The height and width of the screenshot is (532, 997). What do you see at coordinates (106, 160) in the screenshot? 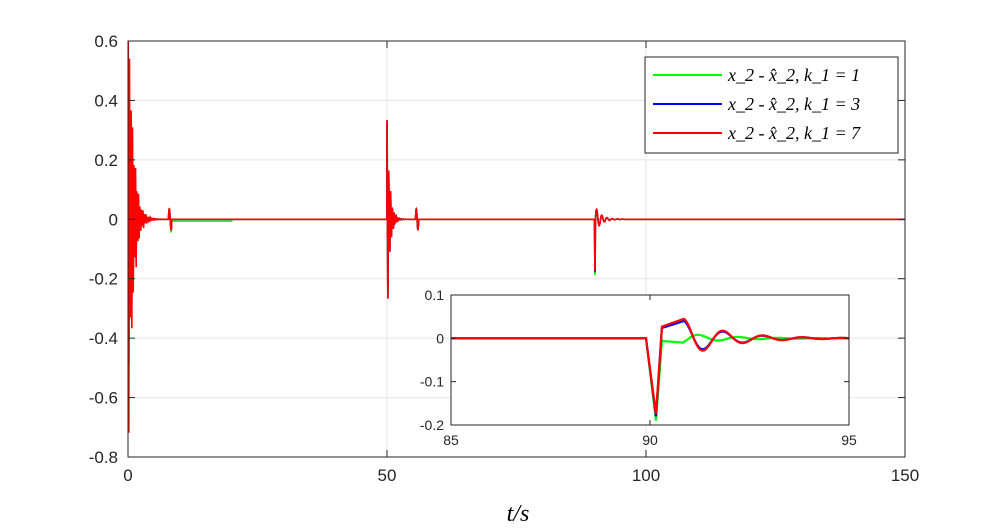
I see `y-tick-label: 0.2` at bounding box center [106, 160].